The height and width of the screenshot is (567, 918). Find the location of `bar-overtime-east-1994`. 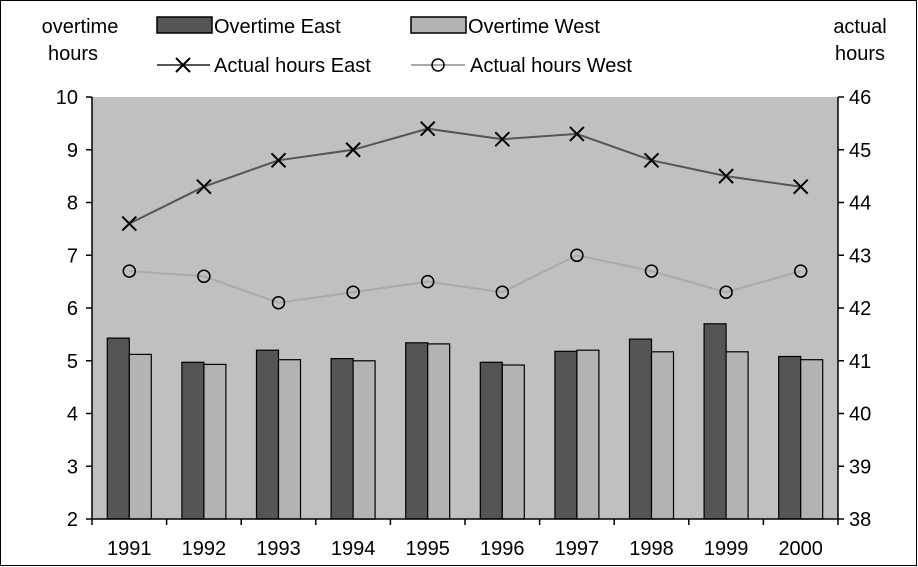

bar-overtime-east-1994 is located at coordinates (342, 439).